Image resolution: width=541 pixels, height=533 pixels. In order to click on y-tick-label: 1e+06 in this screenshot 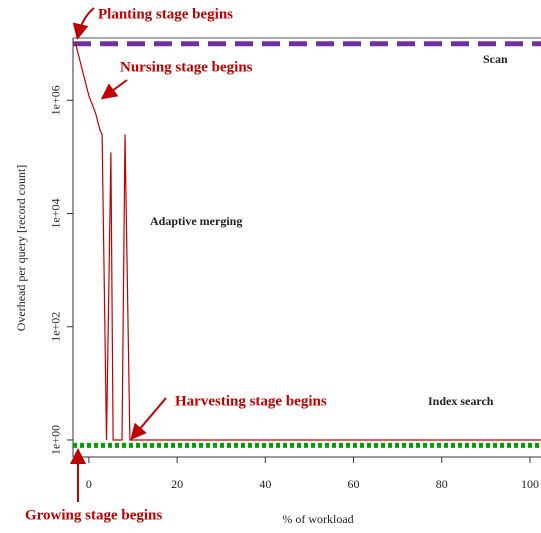, I will do `click(56, 100)`.